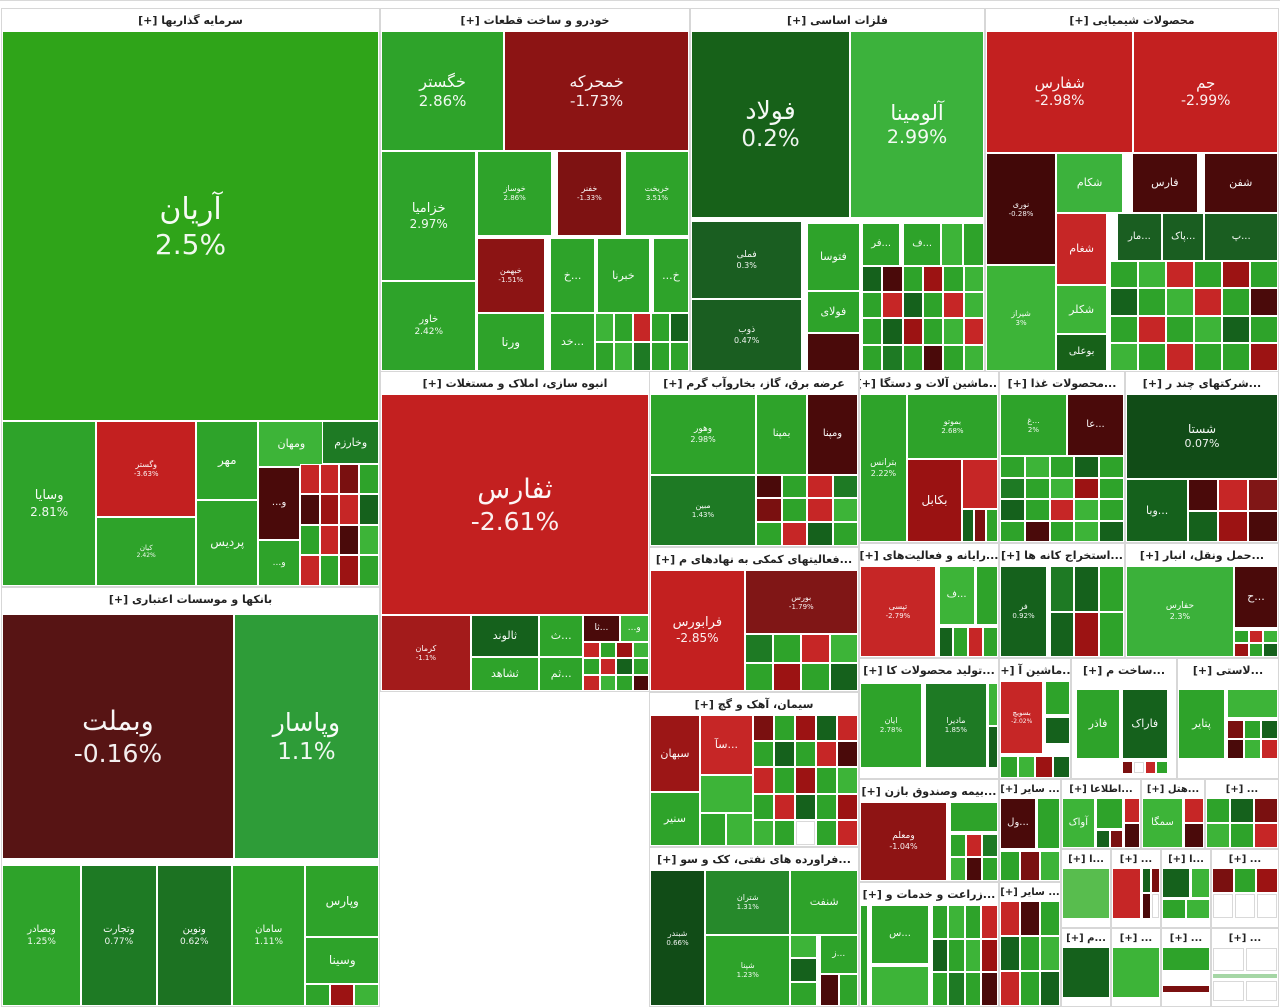 The height and width of the screenshot is (1008, 1280). What do you see at coordinates (1060, 92) in the screenshot?
I see `stock-tile: شفارس -2.98%` at bounding box center [1060, 92].